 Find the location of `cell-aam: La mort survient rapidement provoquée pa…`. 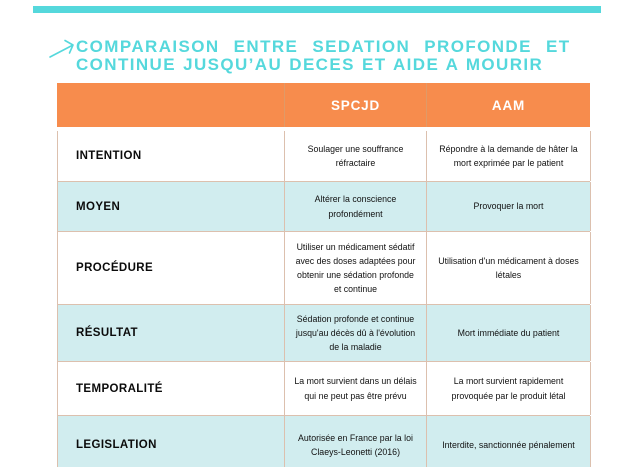

cell-aam: La mort survient rapidement provoquée pa… is located at coordinates (509, 388).